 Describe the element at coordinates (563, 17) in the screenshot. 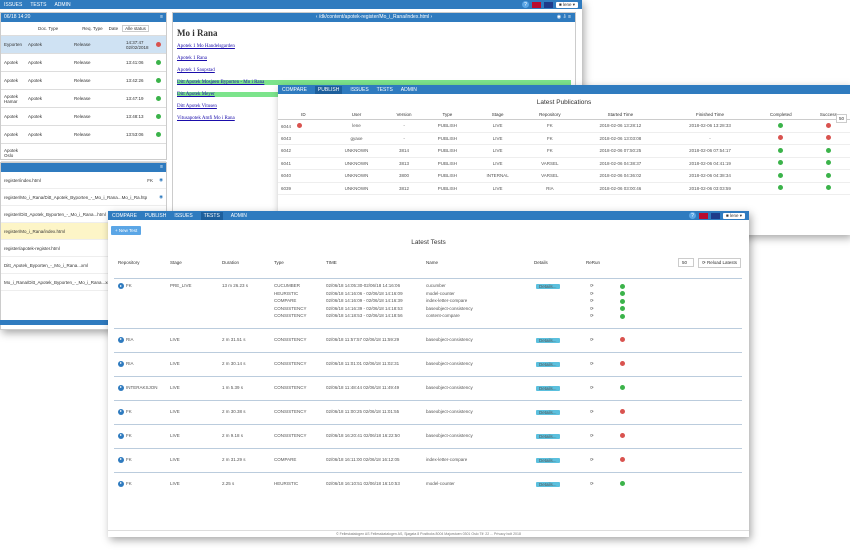

I see `preview-actions: ◉ ⇩ ≡` at that location.